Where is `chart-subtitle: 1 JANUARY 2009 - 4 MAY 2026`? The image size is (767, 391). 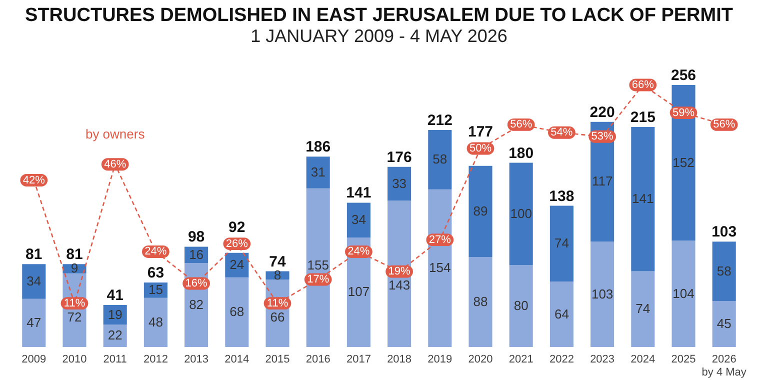
chart-subtitle: 1 JANUARY 2009 - 4 MAY 2026 is located at coordinates (379, 36).